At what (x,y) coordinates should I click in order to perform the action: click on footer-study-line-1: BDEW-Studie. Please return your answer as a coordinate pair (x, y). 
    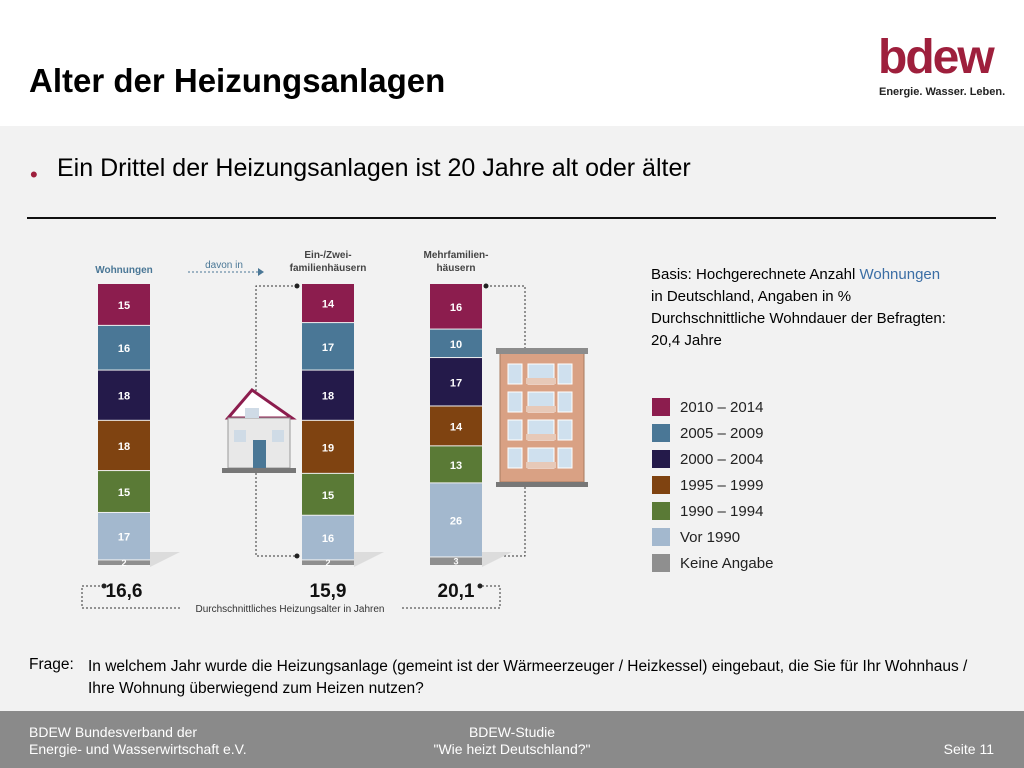
    Looking at the image, I should click on (512, 732).